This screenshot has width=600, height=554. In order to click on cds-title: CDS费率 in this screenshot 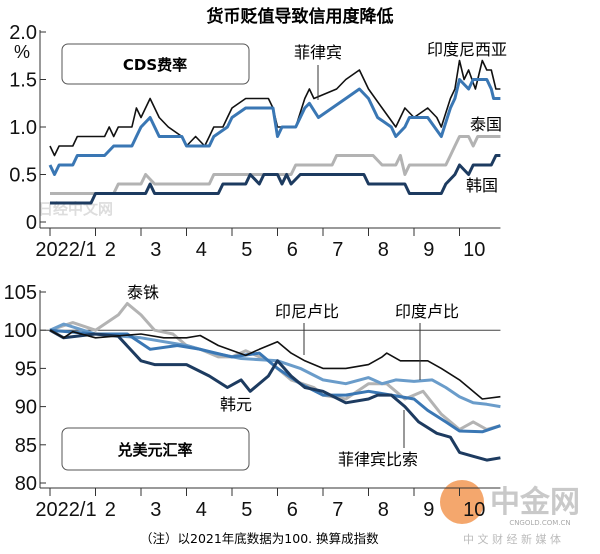, I will do `click(155, 65)`.